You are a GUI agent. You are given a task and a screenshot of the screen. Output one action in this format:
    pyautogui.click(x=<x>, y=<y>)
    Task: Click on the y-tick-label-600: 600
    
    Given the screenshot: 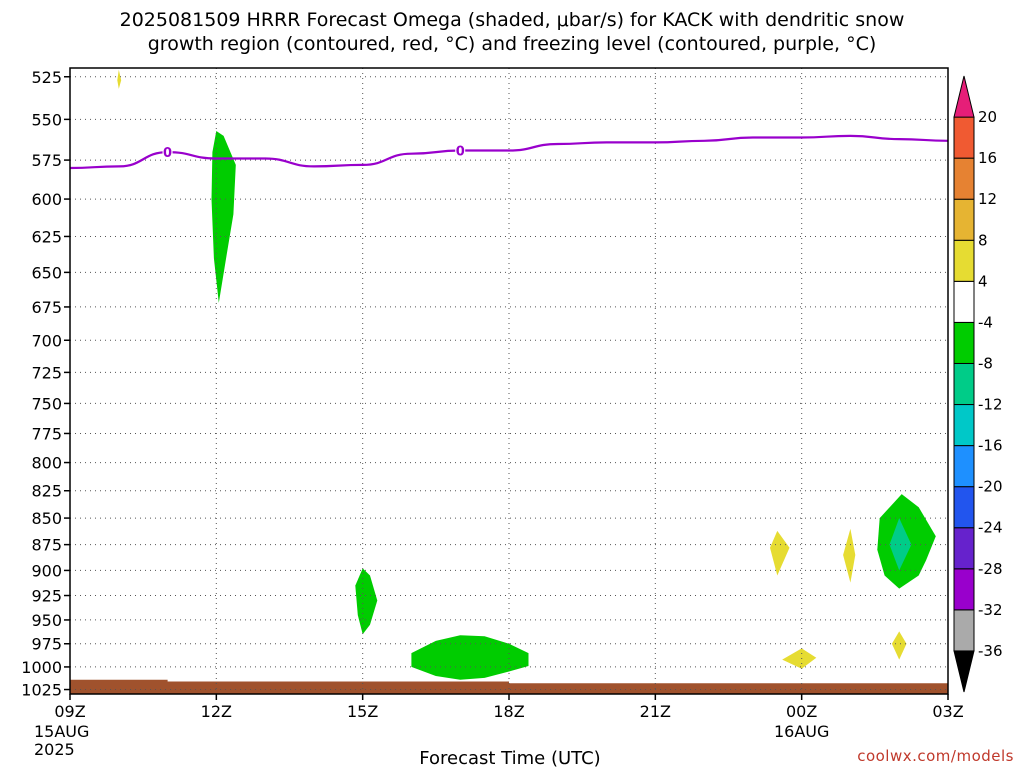 What is the action you would take?
    pyautogui.click(x=46, y=199)
    